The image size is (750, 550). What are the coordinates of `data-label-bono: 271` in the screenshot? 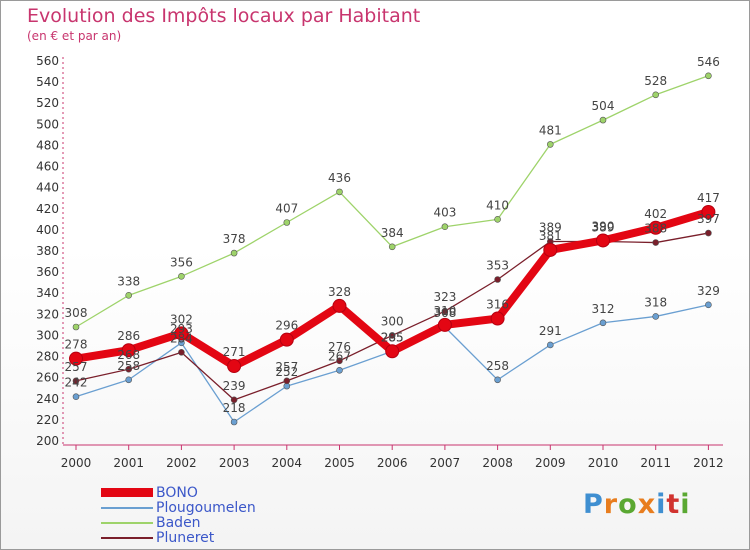 It's located at (234, 352).